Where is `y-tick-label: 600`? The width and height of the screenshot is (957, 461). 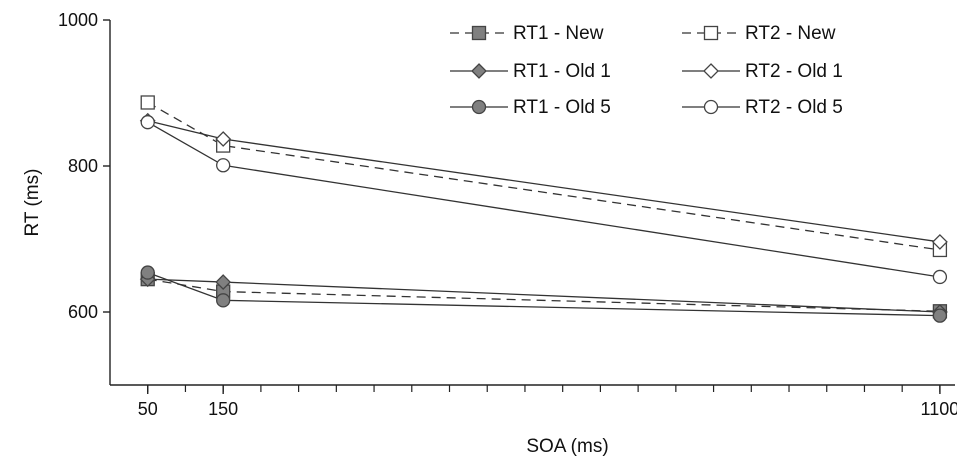 y-tick-label: 600 is located at coordinates (83, 312).